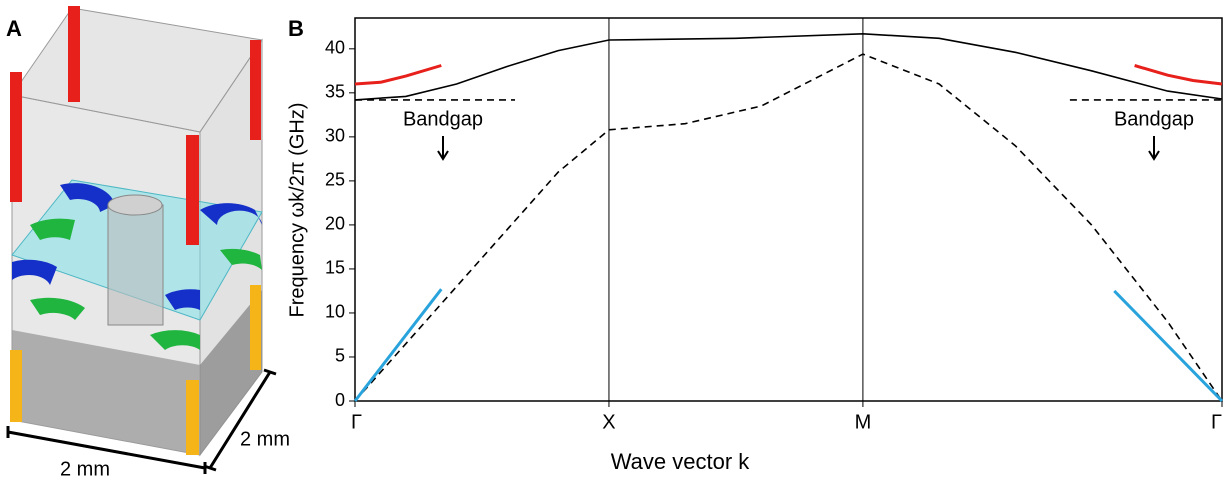  I want to click on y-tick-label: 10, so click(335, 312).